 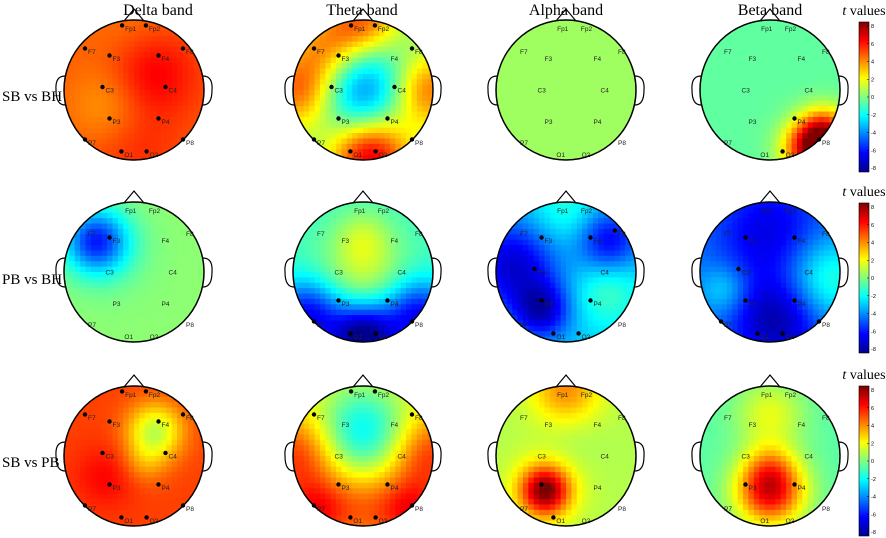 What do you see at coordinates (864, 88) in the screenshot?
I see `colorbar-1: t values 8 6 4 2 0 -2 -4 -6 -8` at bounding box center [864, 88].